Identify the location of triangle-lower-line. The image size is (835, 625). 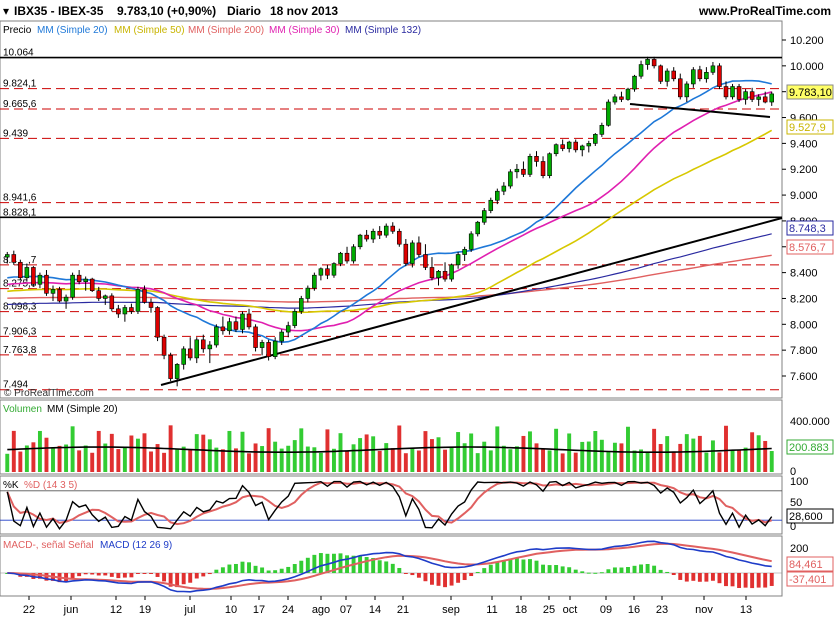
(700, 110).